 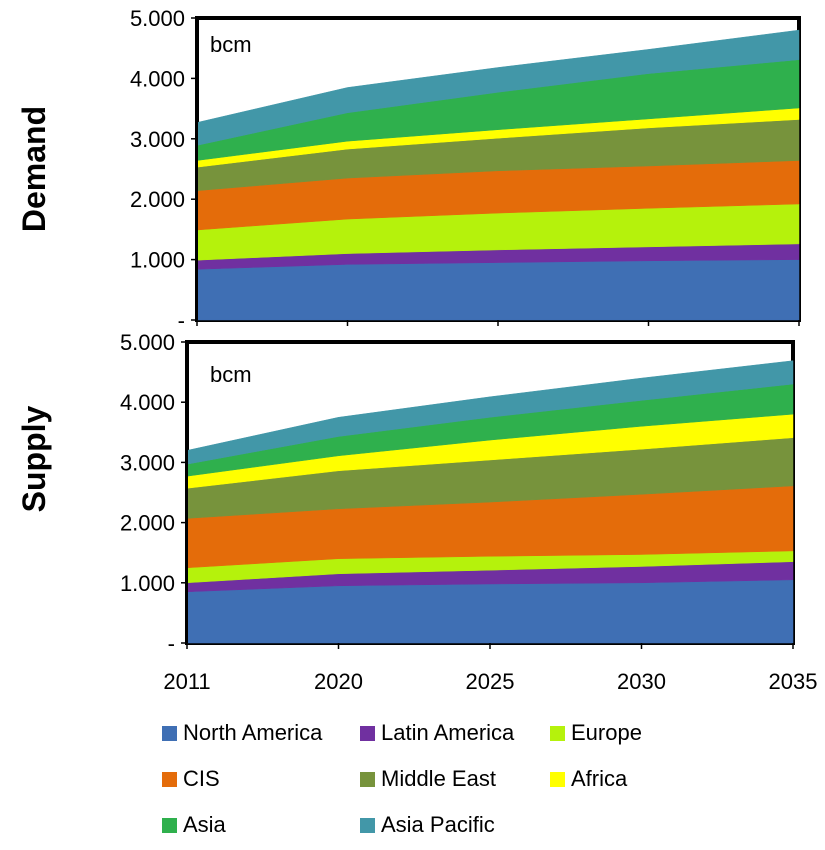 What do you see at coordinates (171, 643) in the screenshot?
I see `supply-y-tick-label: -` at bounding box center [171, 643].